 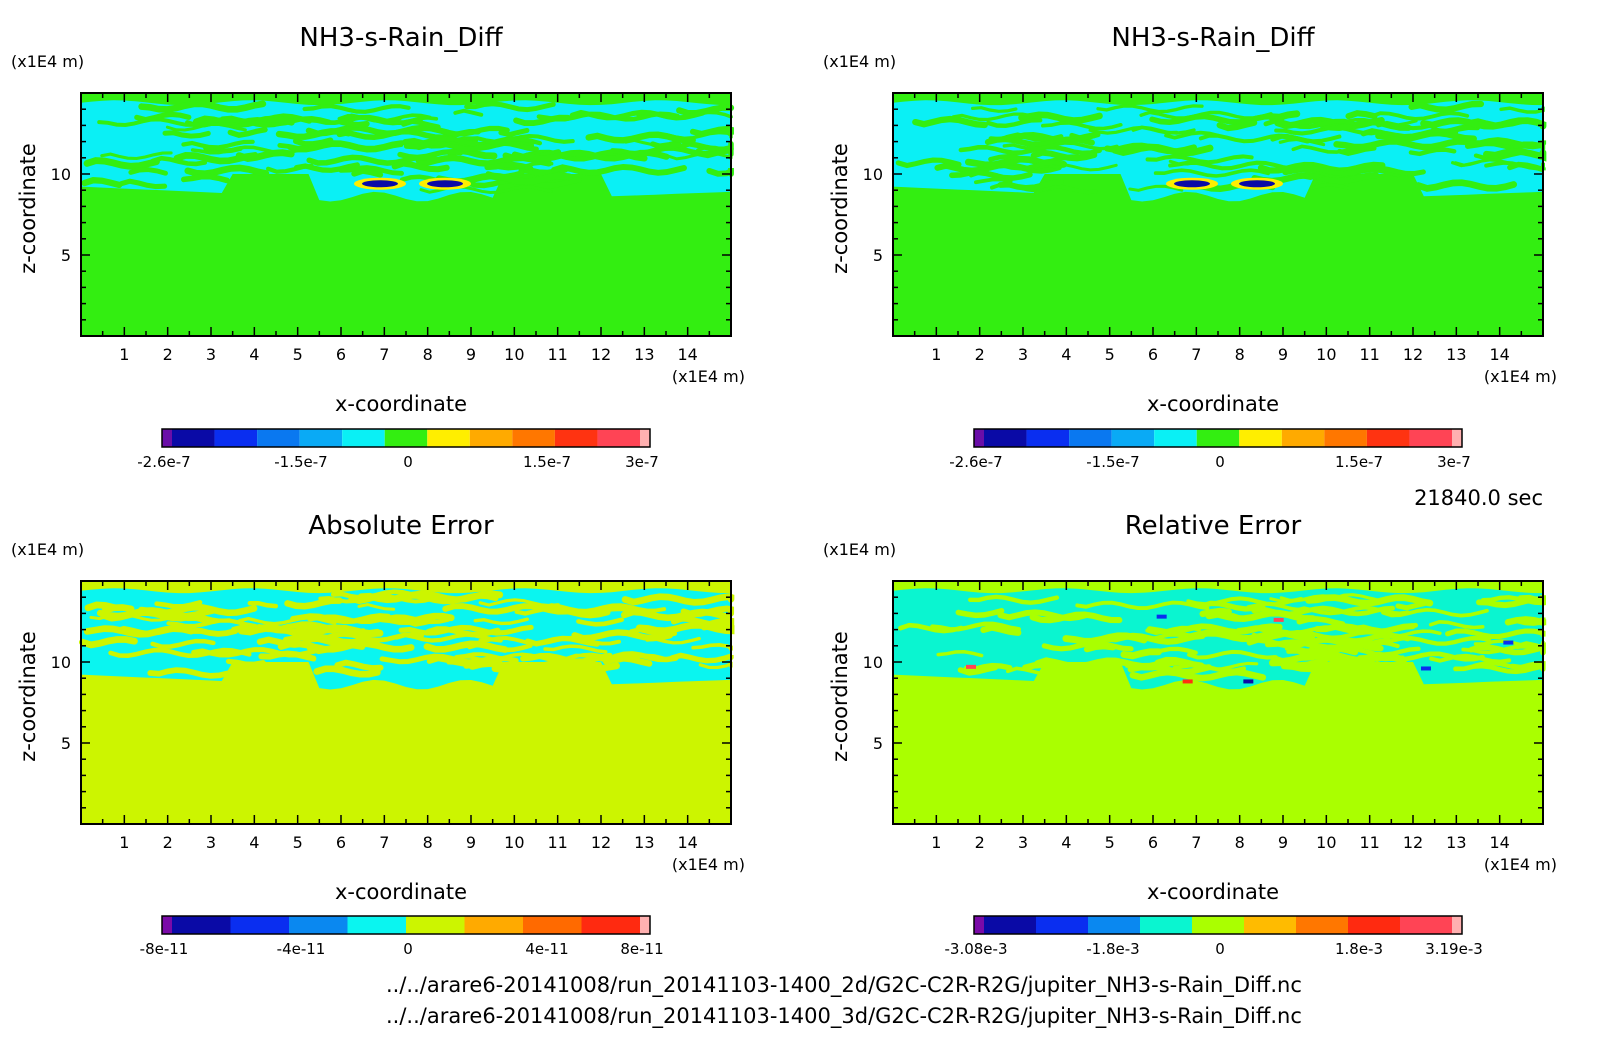 What do you see at coordinates (708, 864) in the screenshot?
I see `x-axis-unit: (x1E4 m)` at bounding box center [708, 864].